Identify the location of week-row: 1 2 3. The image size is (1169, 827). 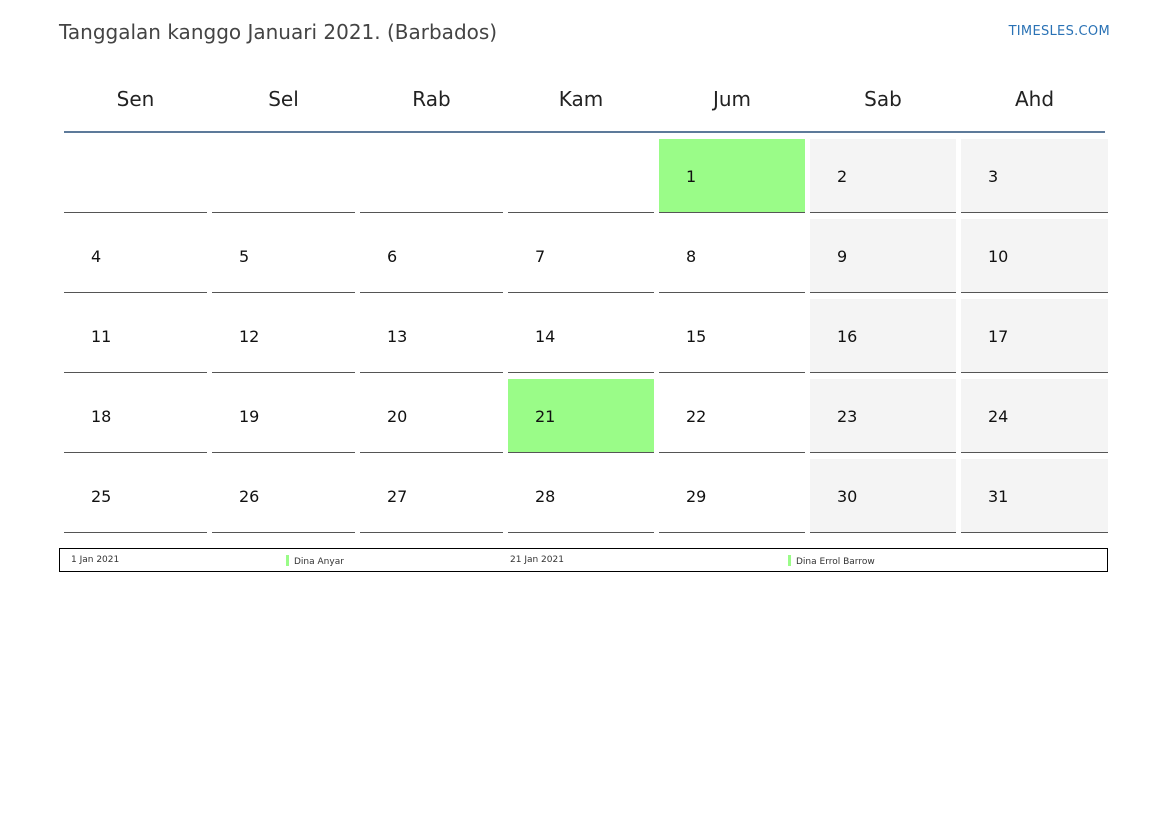
(586, 176).